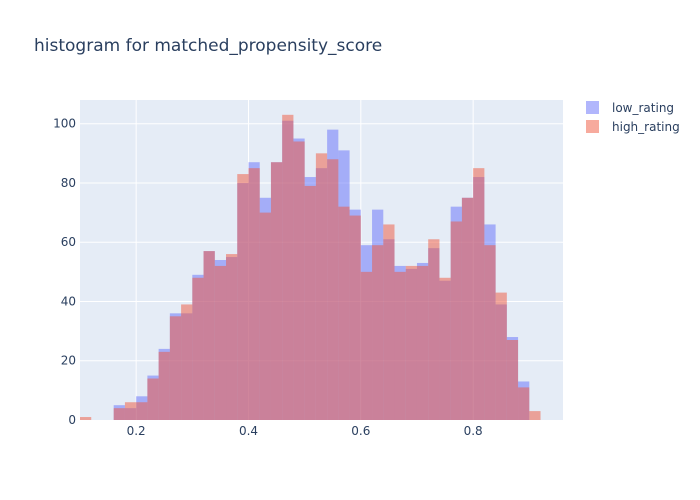  I want to click on legend-label: high_rating, so click(646, 127).